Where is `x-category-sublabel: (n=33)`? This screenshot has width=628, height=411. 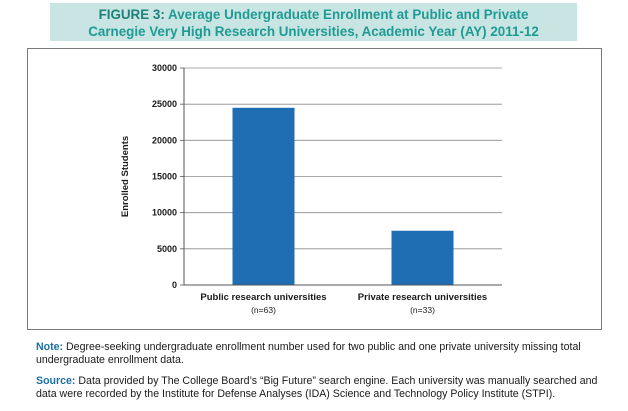 x-category-sublabel: (n=33) is located at coordinates (422, 310).